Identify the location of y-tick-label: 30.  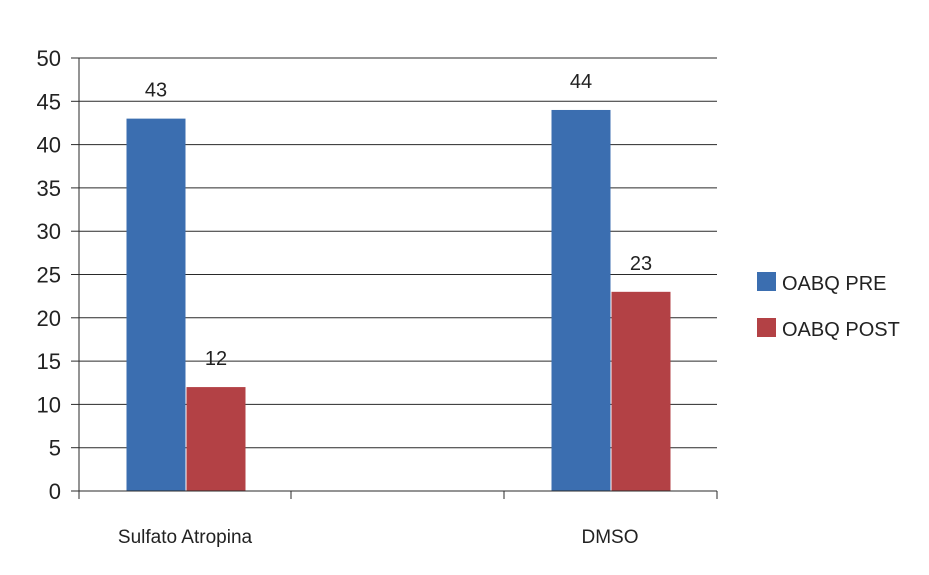
(49, 231).